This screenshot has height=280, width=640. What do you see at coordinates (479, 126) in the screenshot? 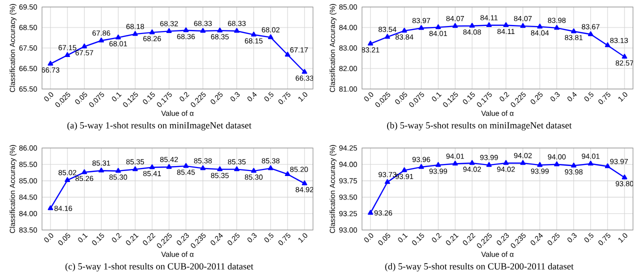
I see `text: (b) 5-way 5-shot results on miniImageNet dataset` at bounding box center [479, 126].